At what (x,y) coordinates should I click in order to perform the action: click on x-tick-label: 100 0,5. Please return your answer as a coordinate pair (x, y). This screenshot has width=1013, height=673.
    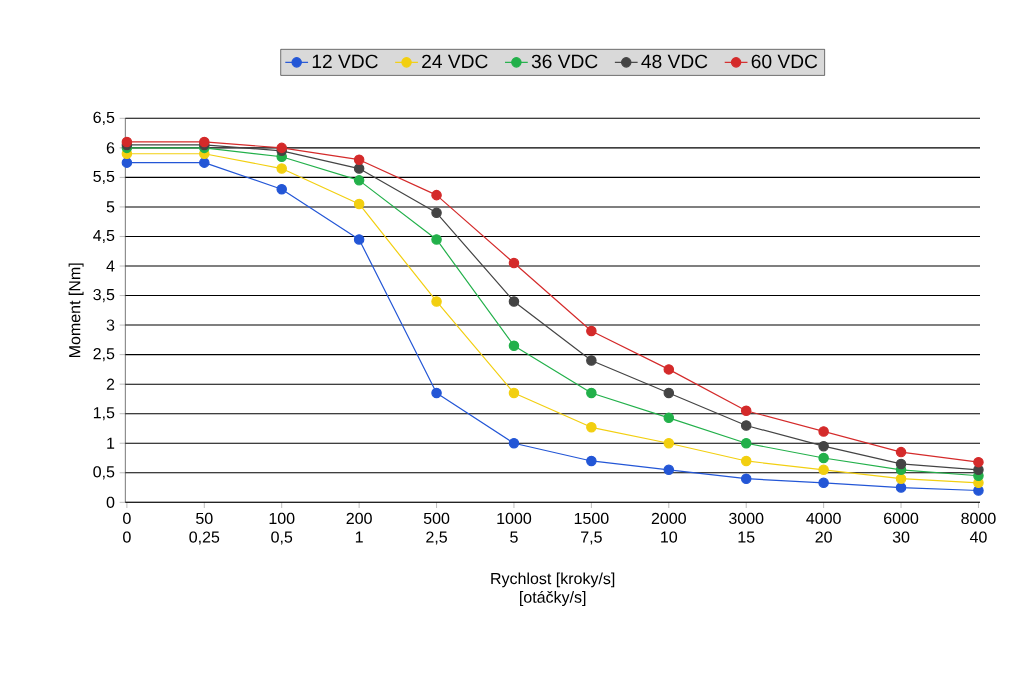
    Looking at the image, I should click on (282, 528).